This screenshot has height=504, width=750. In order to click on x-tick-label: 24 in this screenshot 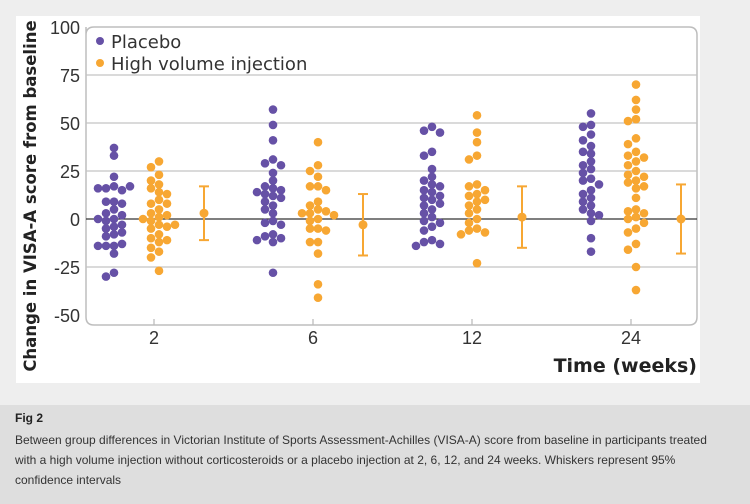, I will do `click(631, 338)`.